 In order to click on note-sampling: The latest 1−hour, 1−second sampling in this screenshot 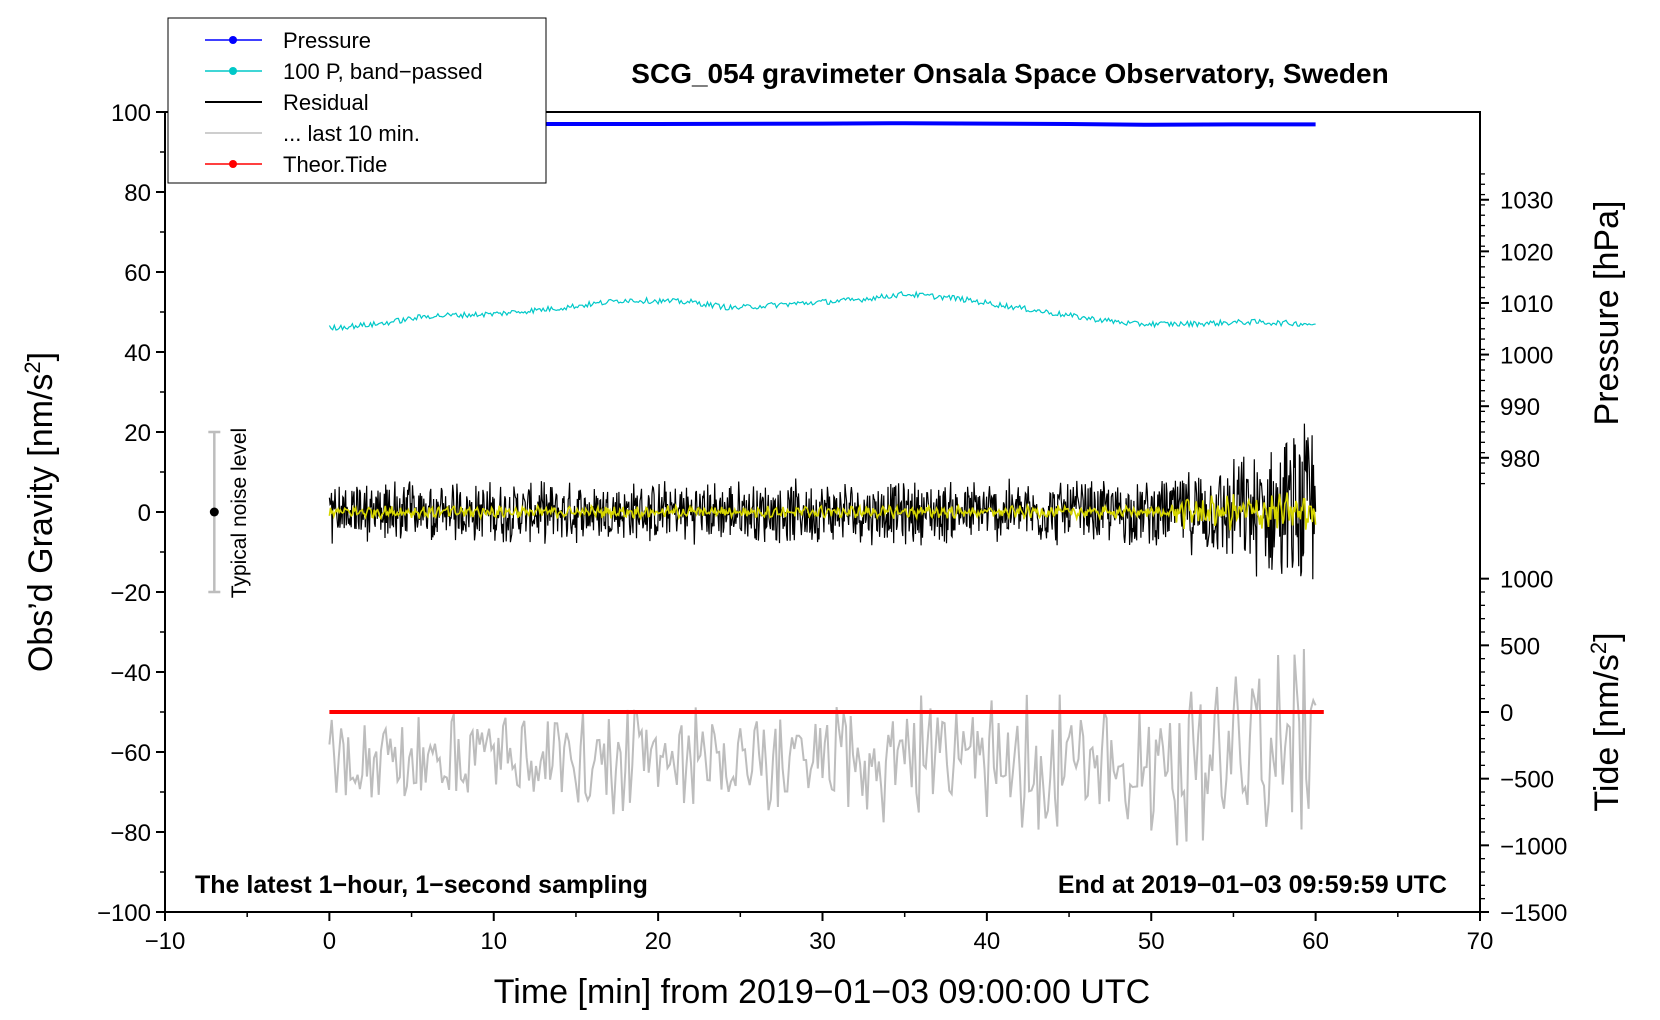, I will do `click(421, 885)`.